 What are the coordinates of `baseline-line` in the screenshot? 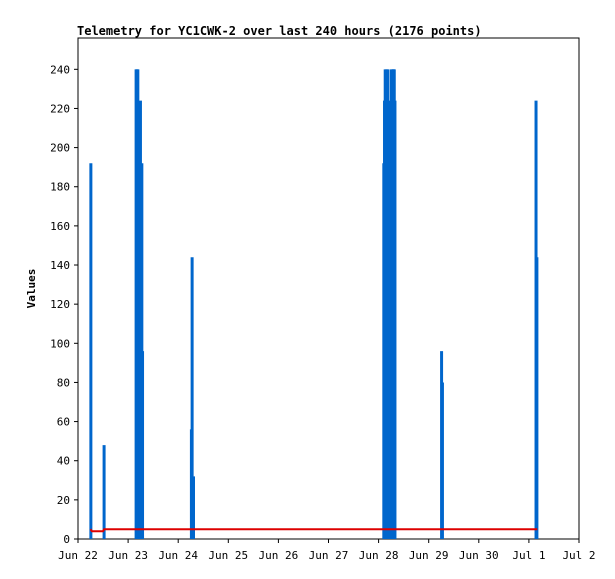 It's located at (313, 530).